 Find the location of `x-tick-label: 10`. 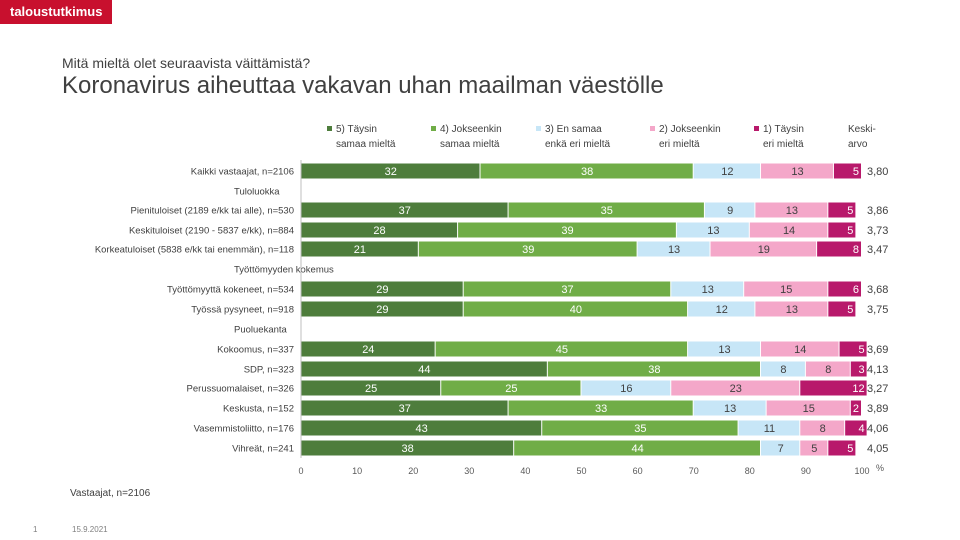

x-tick-label: 10 is located at coordinates (357, 471).